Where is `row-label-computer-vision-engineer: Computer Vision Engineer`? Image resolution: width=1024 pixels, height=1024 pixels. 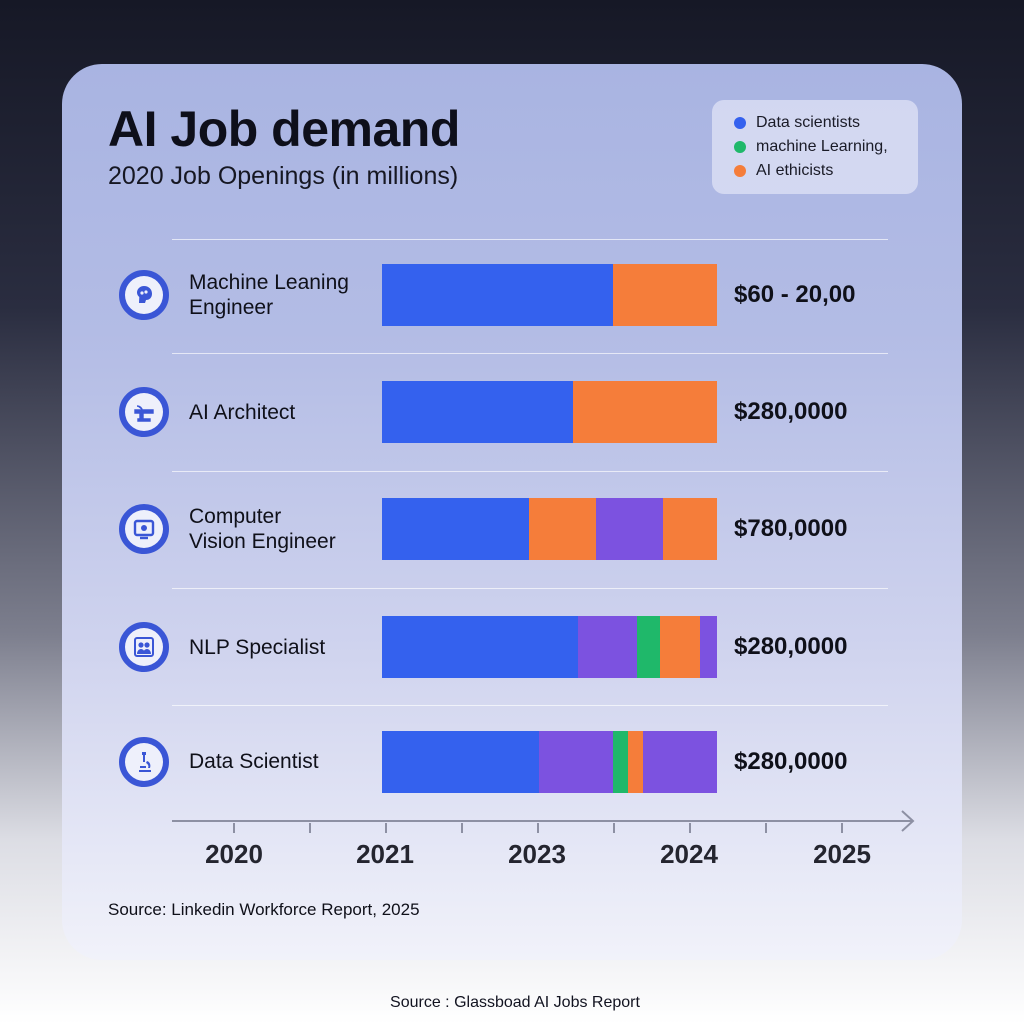 row-label-computer-vision-engineer: Computer Vision Engineer is located at coordinates (284, 529).